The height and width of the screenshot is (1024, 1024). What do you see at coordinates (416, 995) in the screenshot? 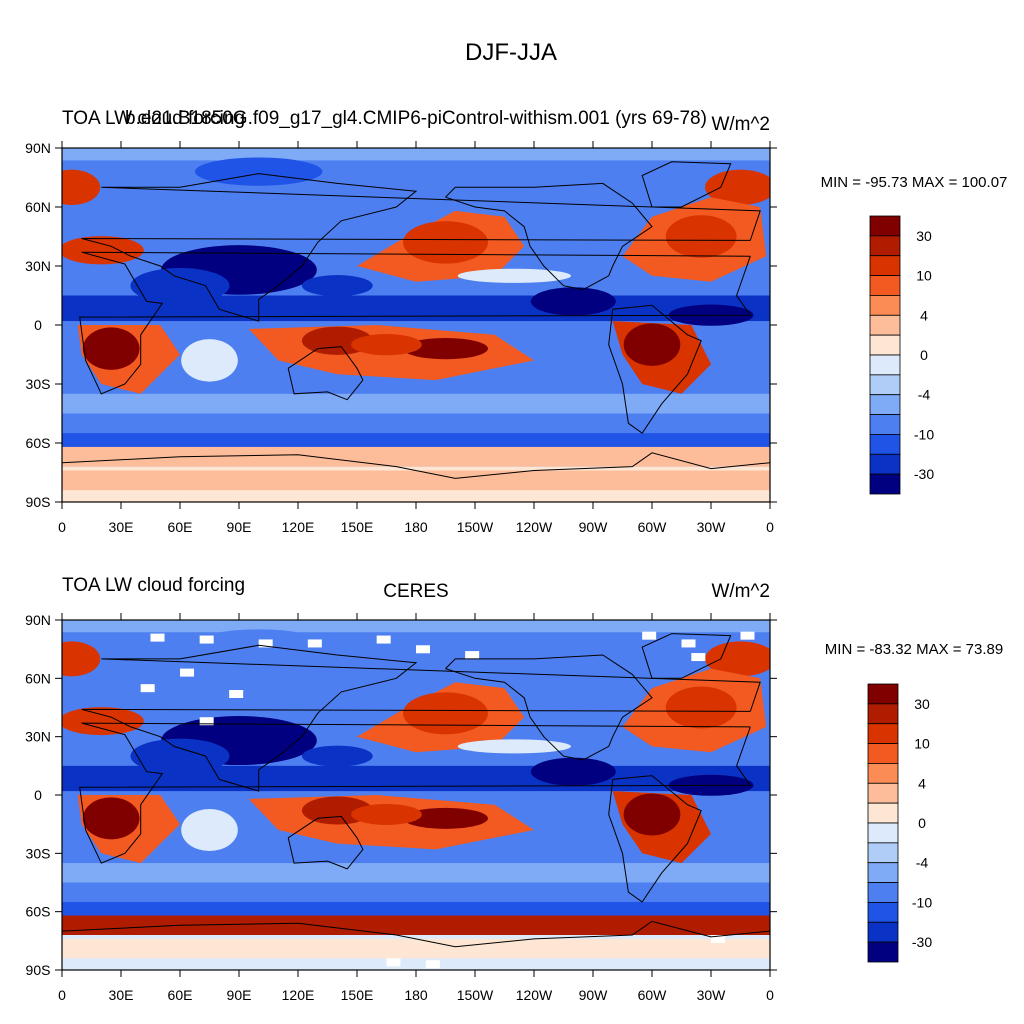
I see `lon-tick-label: 180` at bounding box center [416, 995].